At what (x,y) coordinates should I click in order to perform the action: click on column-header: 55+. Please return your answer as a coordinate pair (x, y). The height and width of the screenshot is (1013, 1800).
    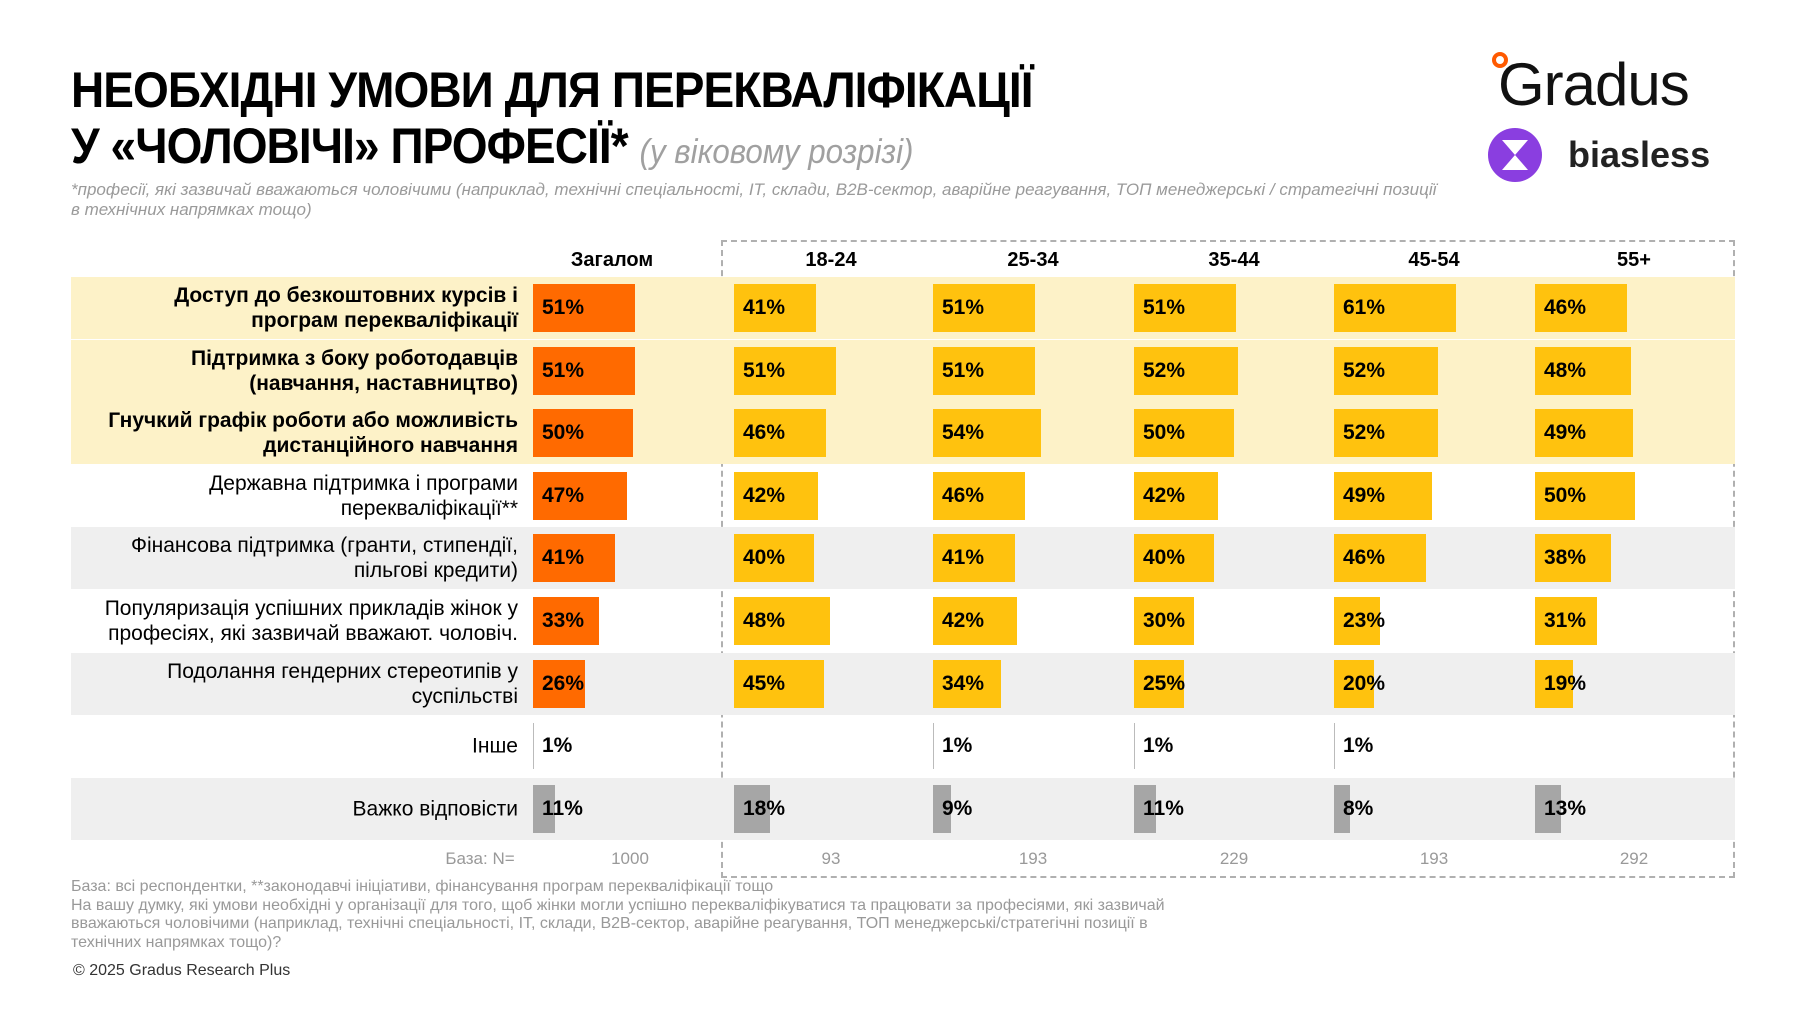
    Looking at the image, I should click on (1634, 260).